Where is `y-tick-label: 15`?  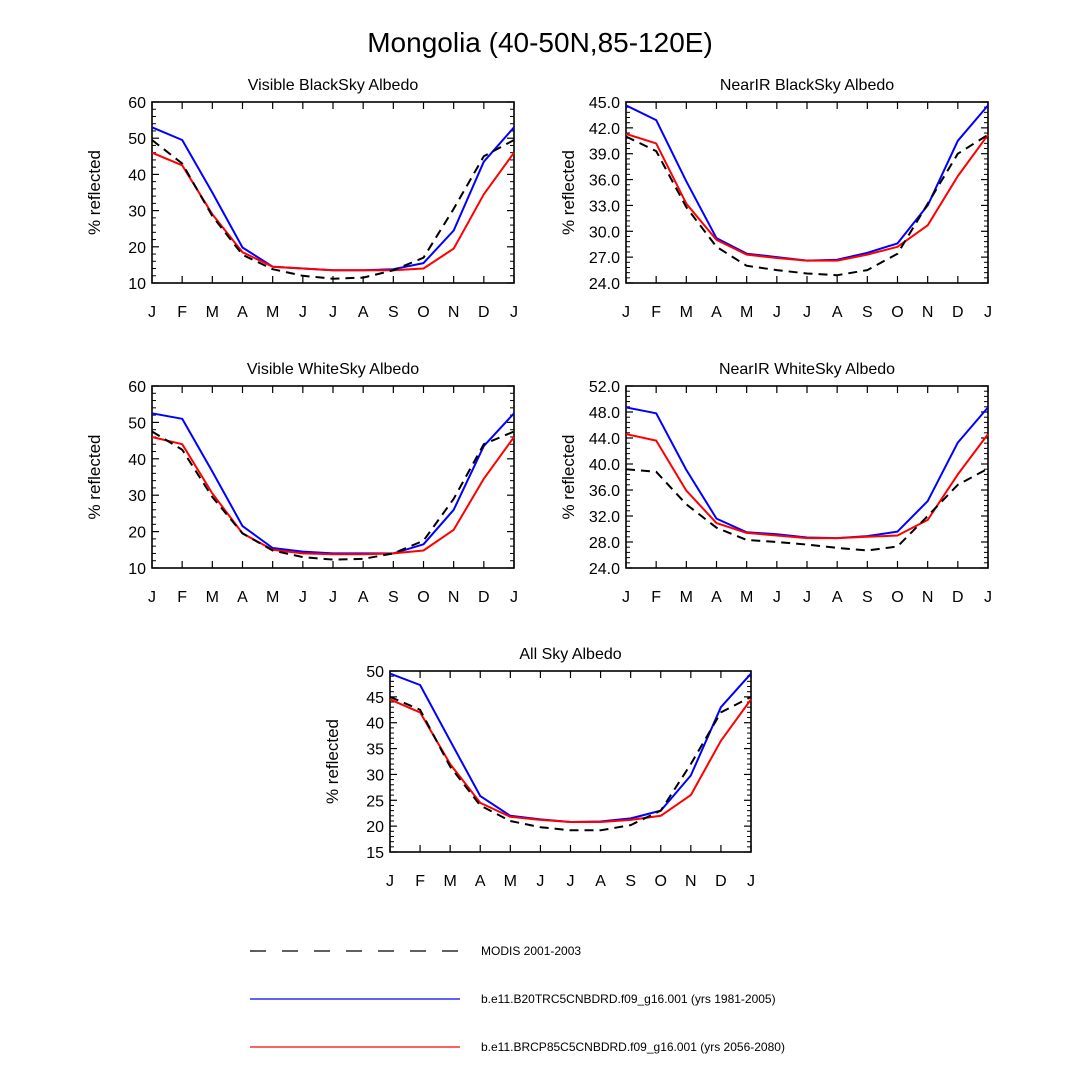
y-tick-label: 15 is located at coordinates (375, 853).